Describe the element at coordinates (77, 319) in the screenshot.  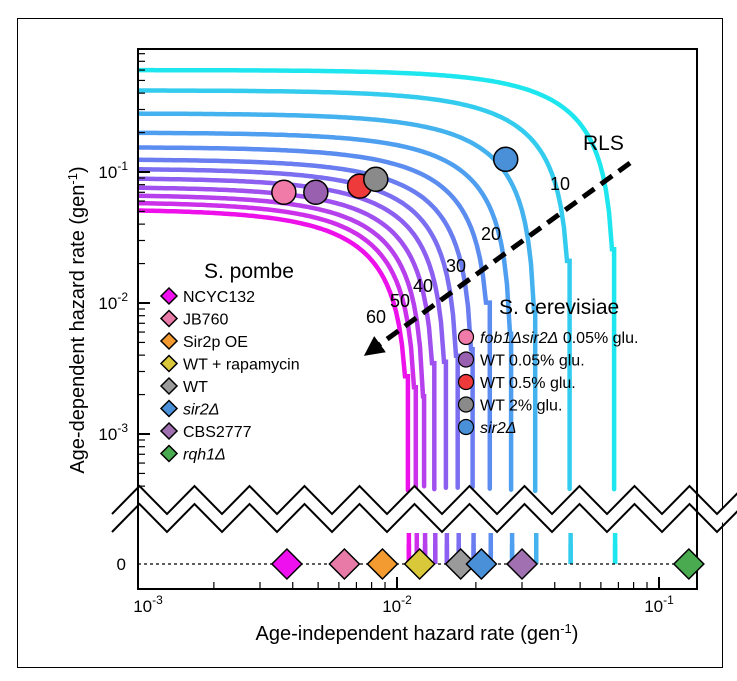
I see `y-axis-title: Age-dependent hazard rate (gen-1)` at that location.